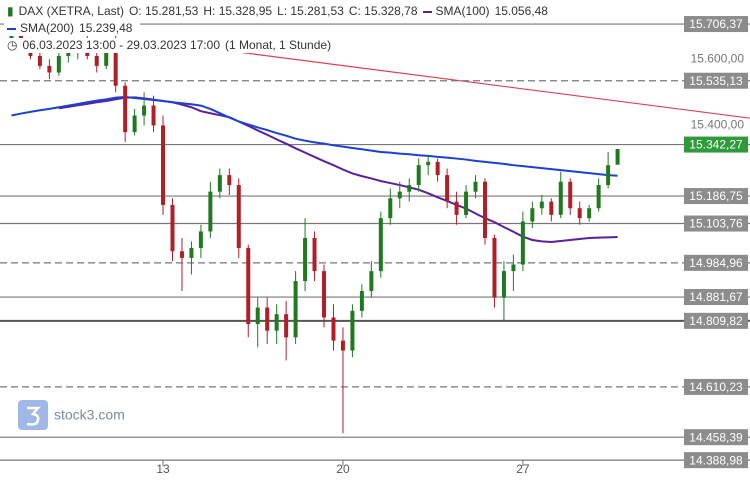  I want to click on level-label: 14.388,98, so click(716, 460).